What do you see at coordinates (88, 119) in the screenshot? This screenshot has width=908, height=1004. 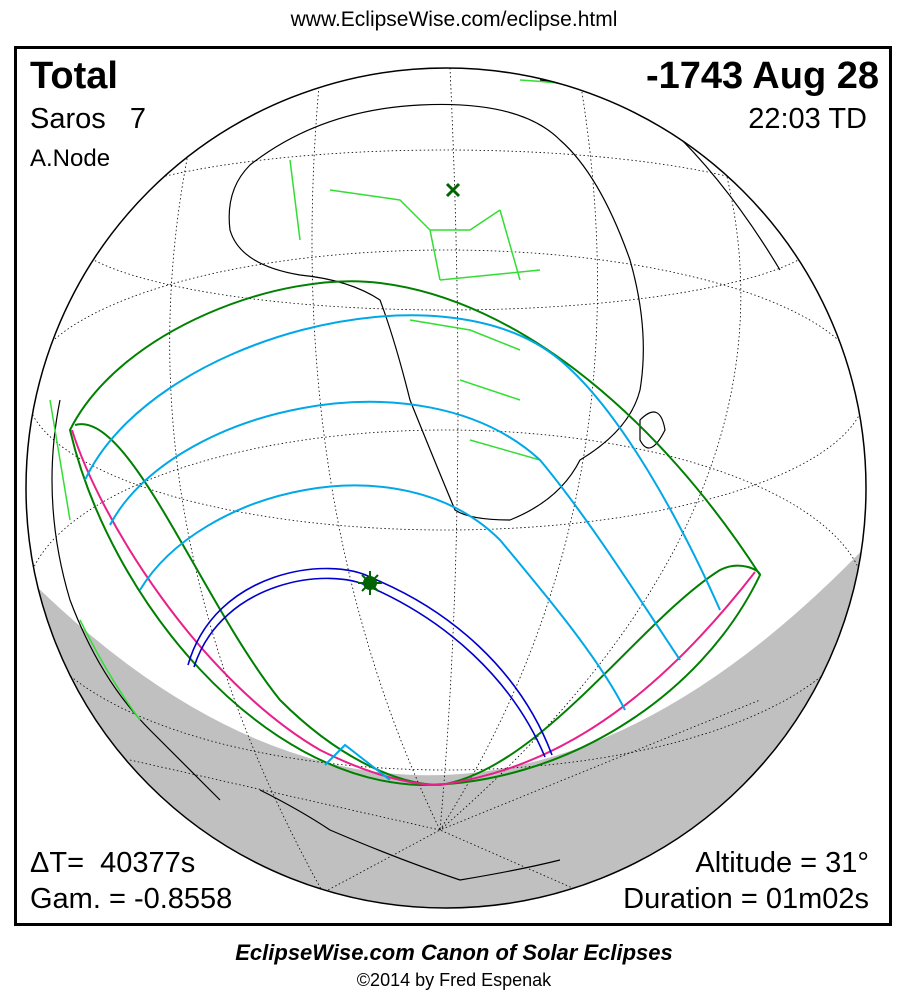 I see `saros-number: Saros 7` at bounding box center [88, 119].